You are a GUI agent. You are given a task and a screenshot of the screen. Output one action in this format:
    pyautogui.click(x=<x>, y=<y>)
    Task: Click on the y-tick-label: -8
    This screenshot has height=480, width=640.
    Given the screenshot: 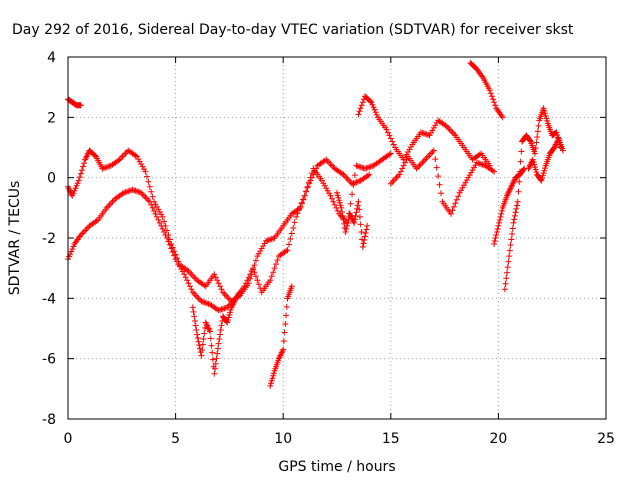 What is the action you would take?
    pyautogui.click(x=49, y=420)
    